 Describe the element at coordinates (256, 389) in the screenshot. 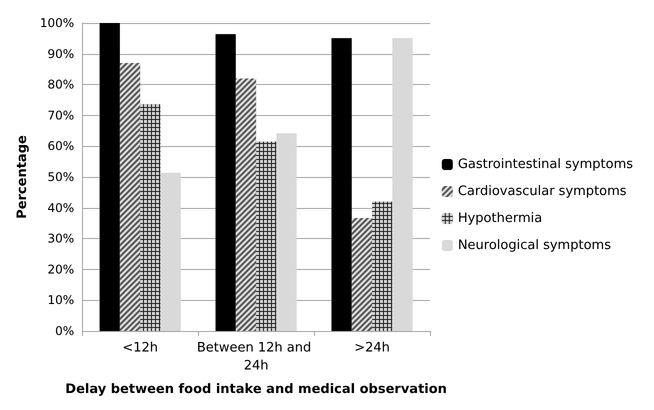

I see `x-axis-title: Delay between food intake and medical observation` at that location.